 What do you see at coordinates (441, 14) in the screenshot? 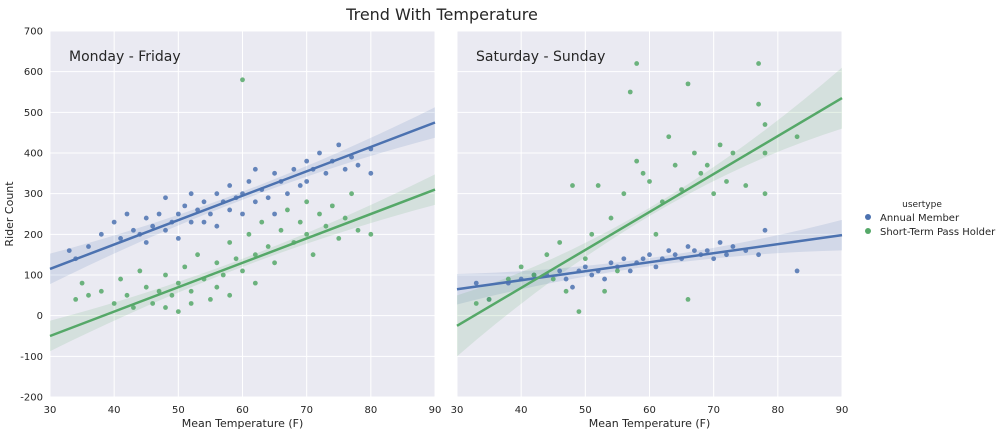
I see `figure-title: Trend With Temperature` at bounding box center [441, 14].